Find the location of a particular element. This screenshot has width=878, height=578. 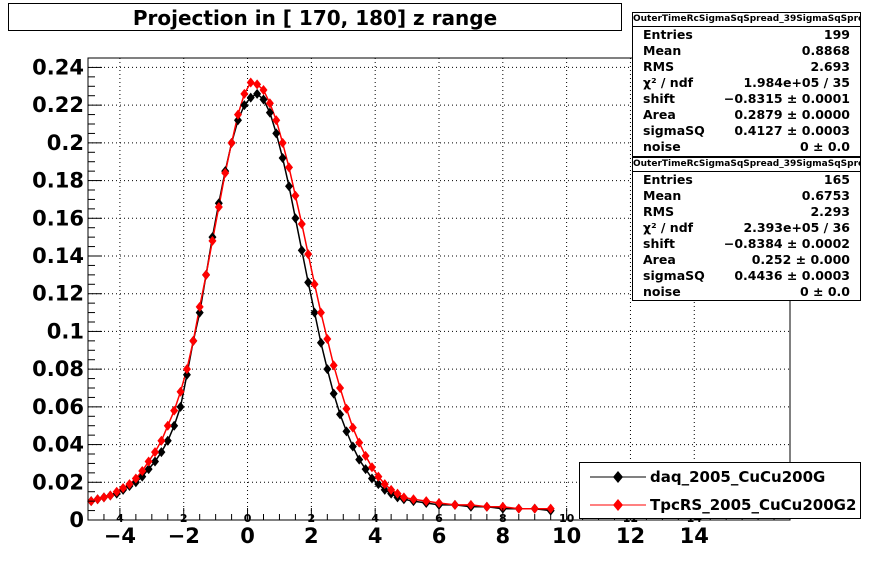

stats-value: 2.293 is located at coordinates (830, 211).